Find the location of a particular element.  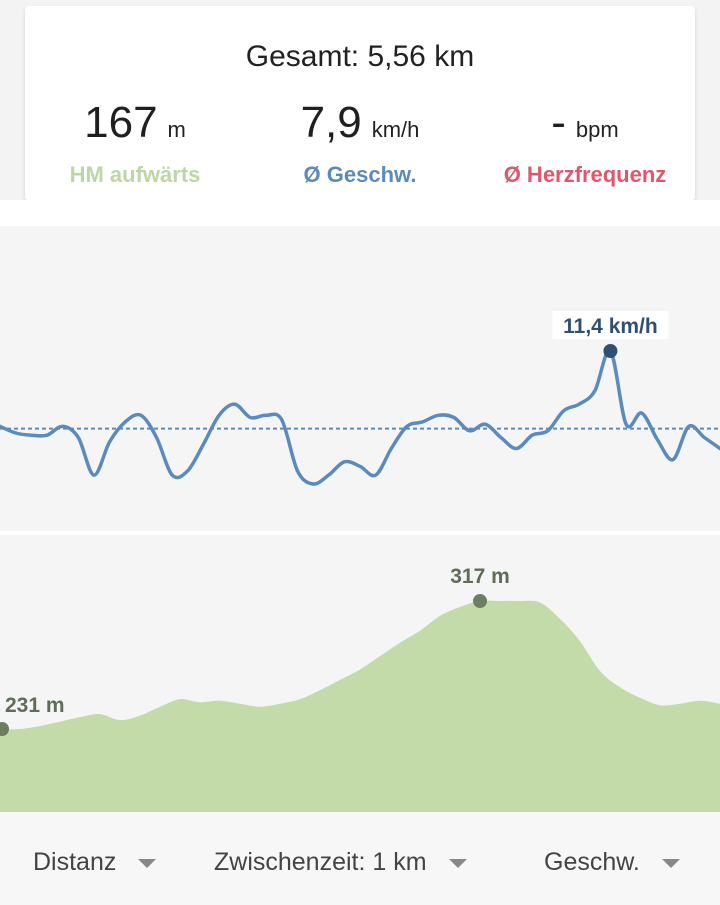

elevation-min-marker is located at coordinates (4, 729).